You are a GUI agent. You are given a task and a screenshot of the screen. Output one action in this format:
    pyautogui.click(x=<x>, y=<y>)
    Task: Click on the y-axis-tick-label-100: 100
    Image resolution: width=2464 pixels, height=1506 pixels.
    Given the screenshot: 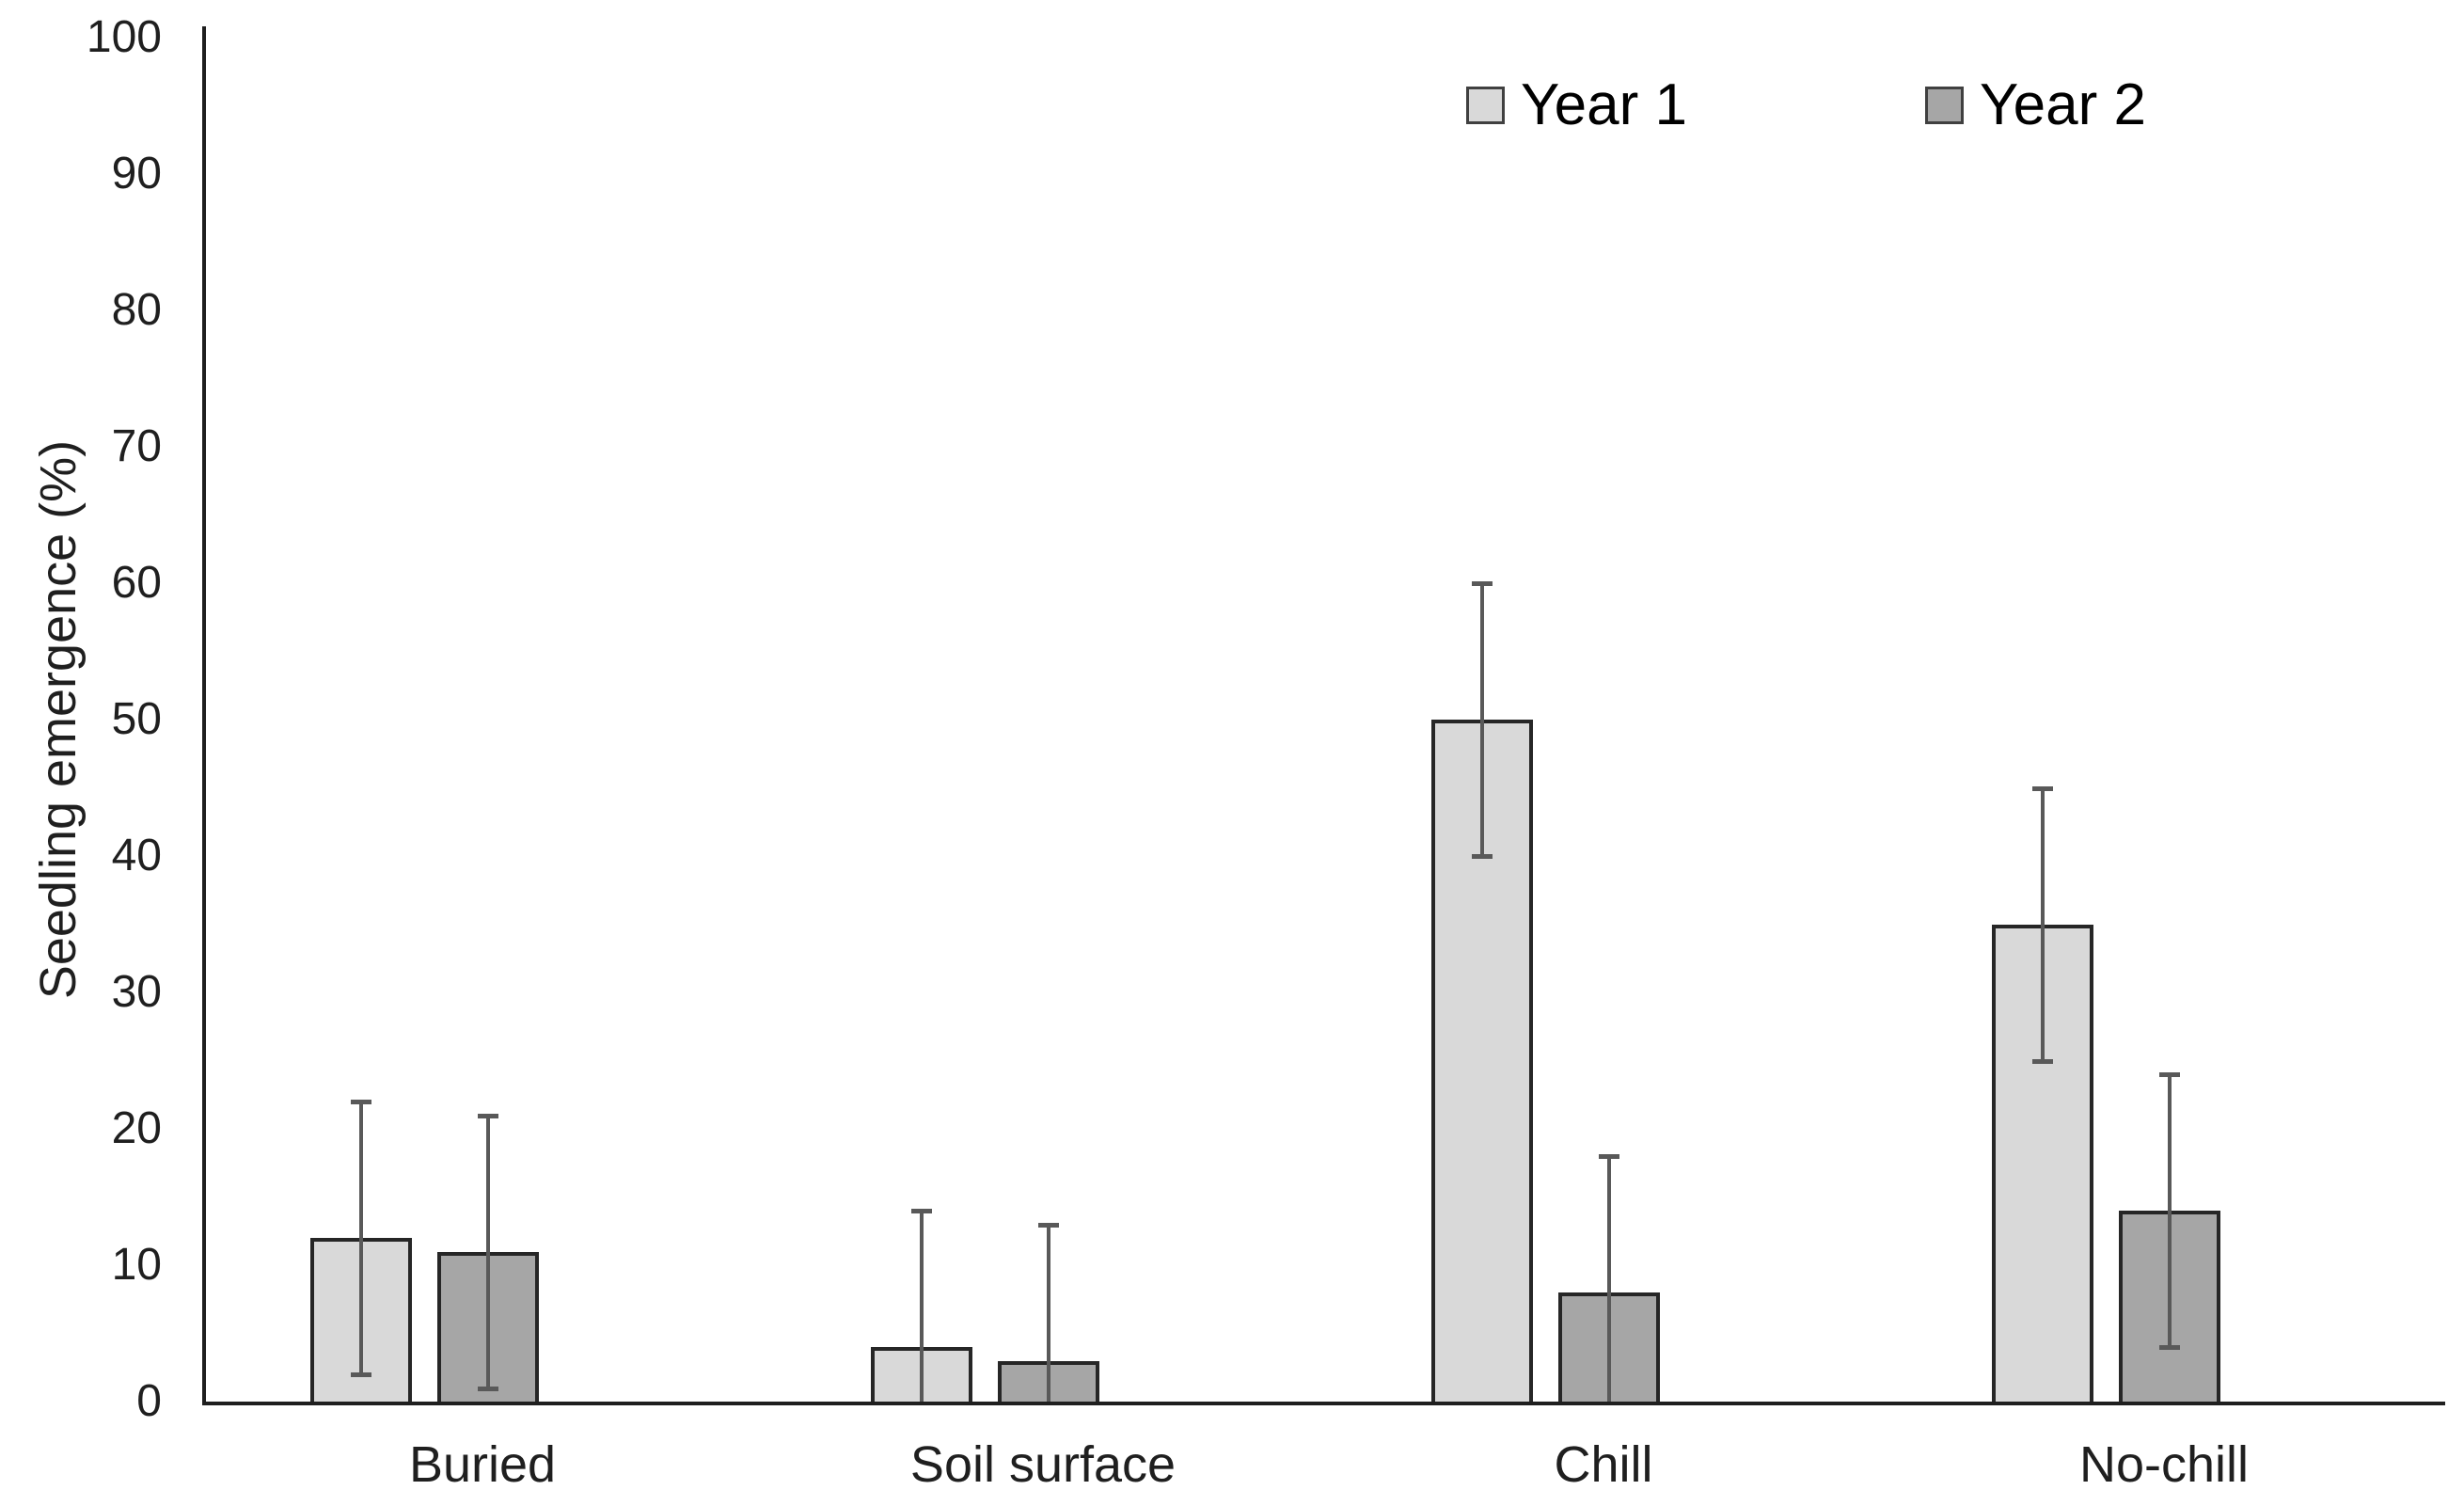 What is the action you would take?
    pyautogui.click(x=124, y=37)
    